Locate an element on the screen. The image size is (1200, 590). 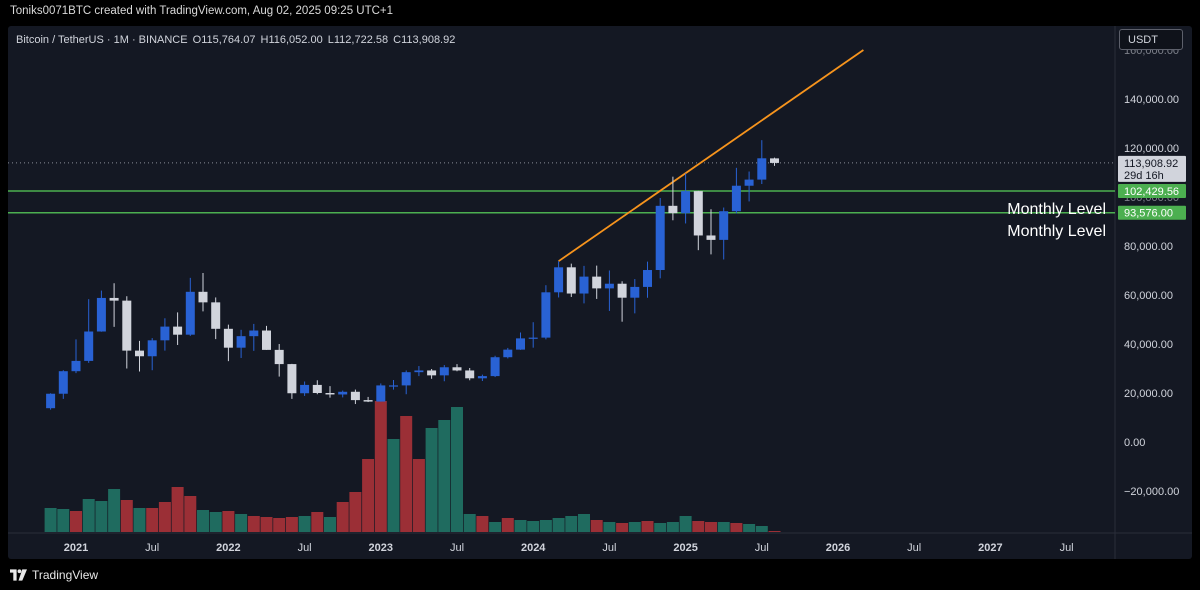
price-axis-label: 120,000.00 is located at coordinates (1151, 149).